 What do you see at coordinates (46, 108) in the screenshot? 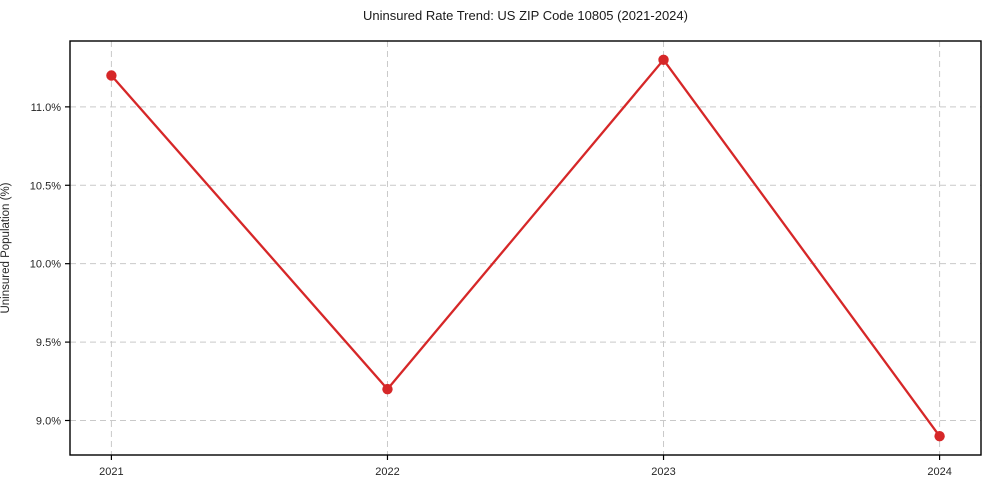
I see `y-tick-label: 11.0%` at bounding box center [46, 108].